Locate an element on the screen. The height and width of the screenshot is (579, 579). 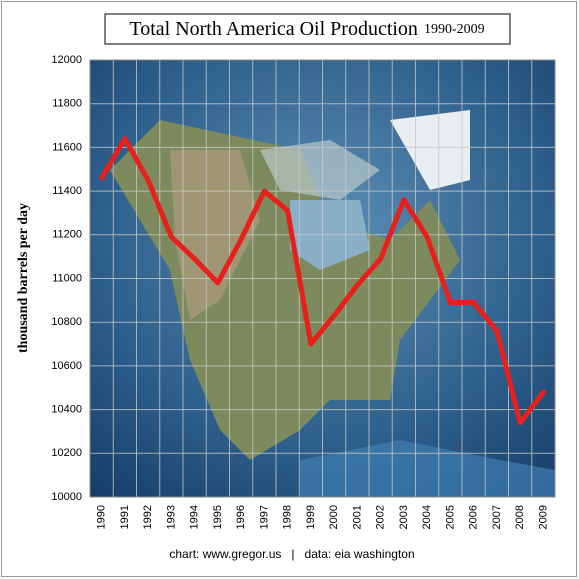
y-tick-label: 12000 is located at coordinates (66, 60).